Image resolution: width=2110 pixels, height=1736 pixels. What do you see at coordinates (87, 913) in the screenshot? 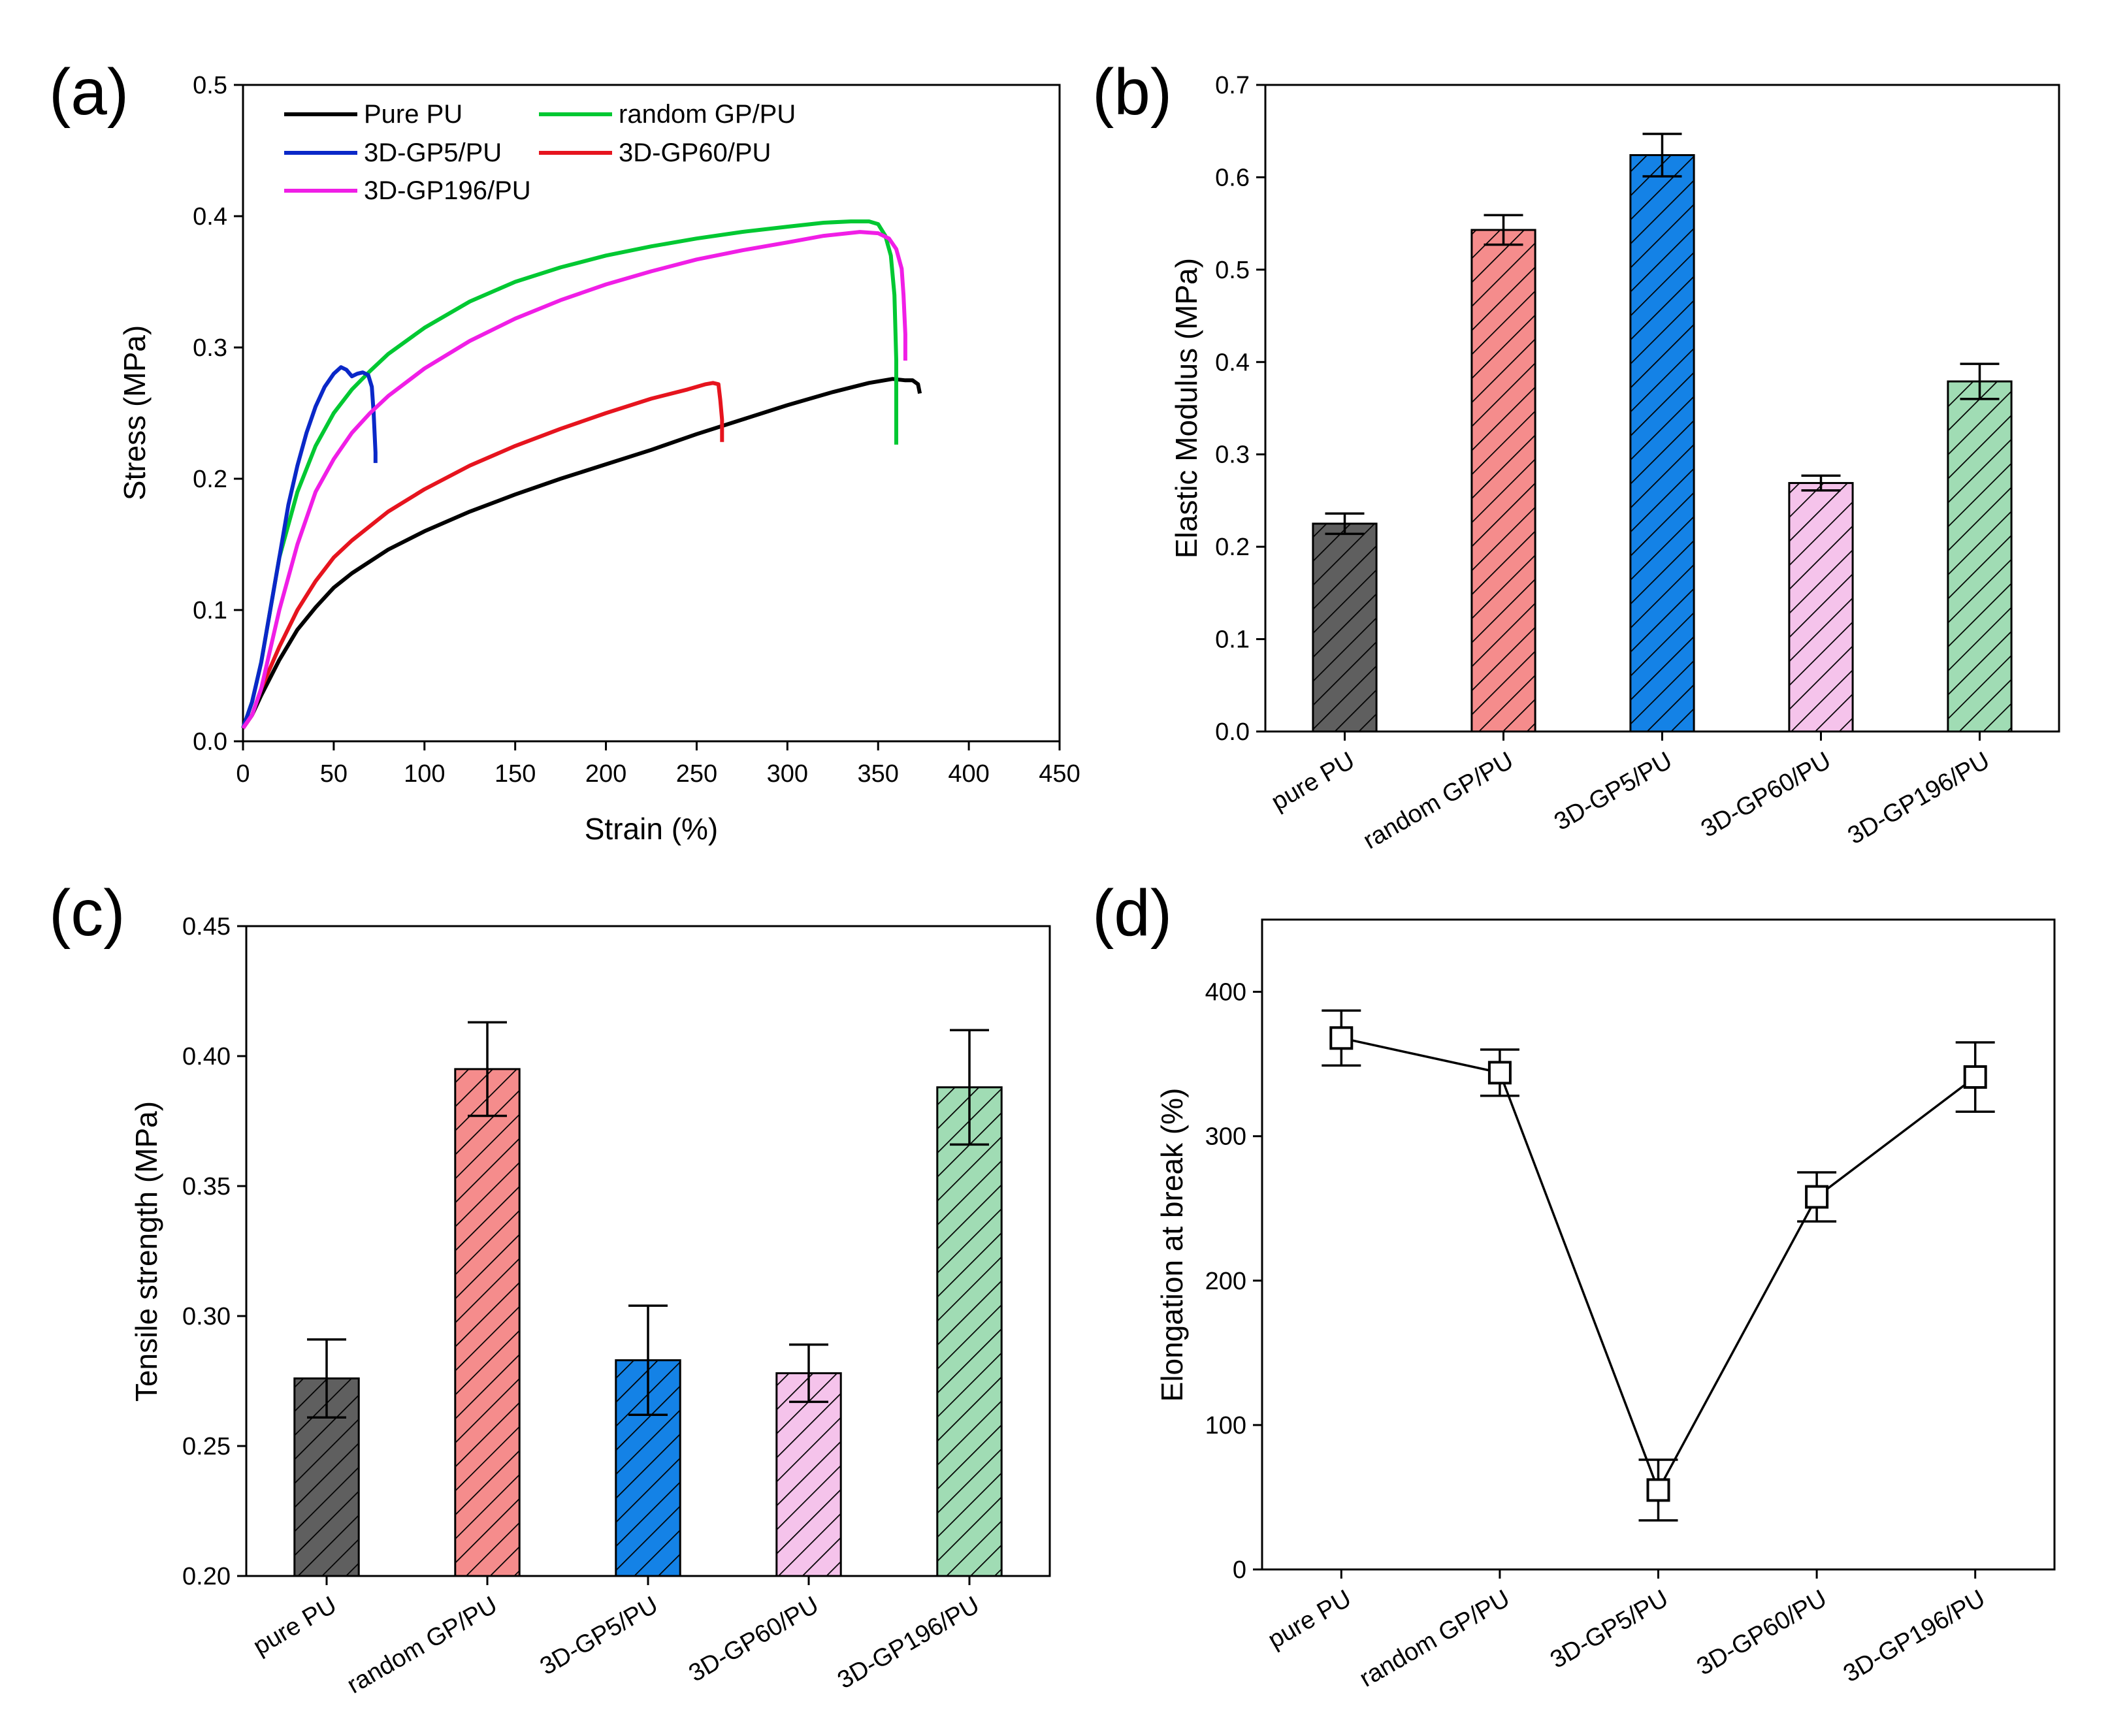
I see `panel-c-label: (c)` at bounding box center [87, 913].